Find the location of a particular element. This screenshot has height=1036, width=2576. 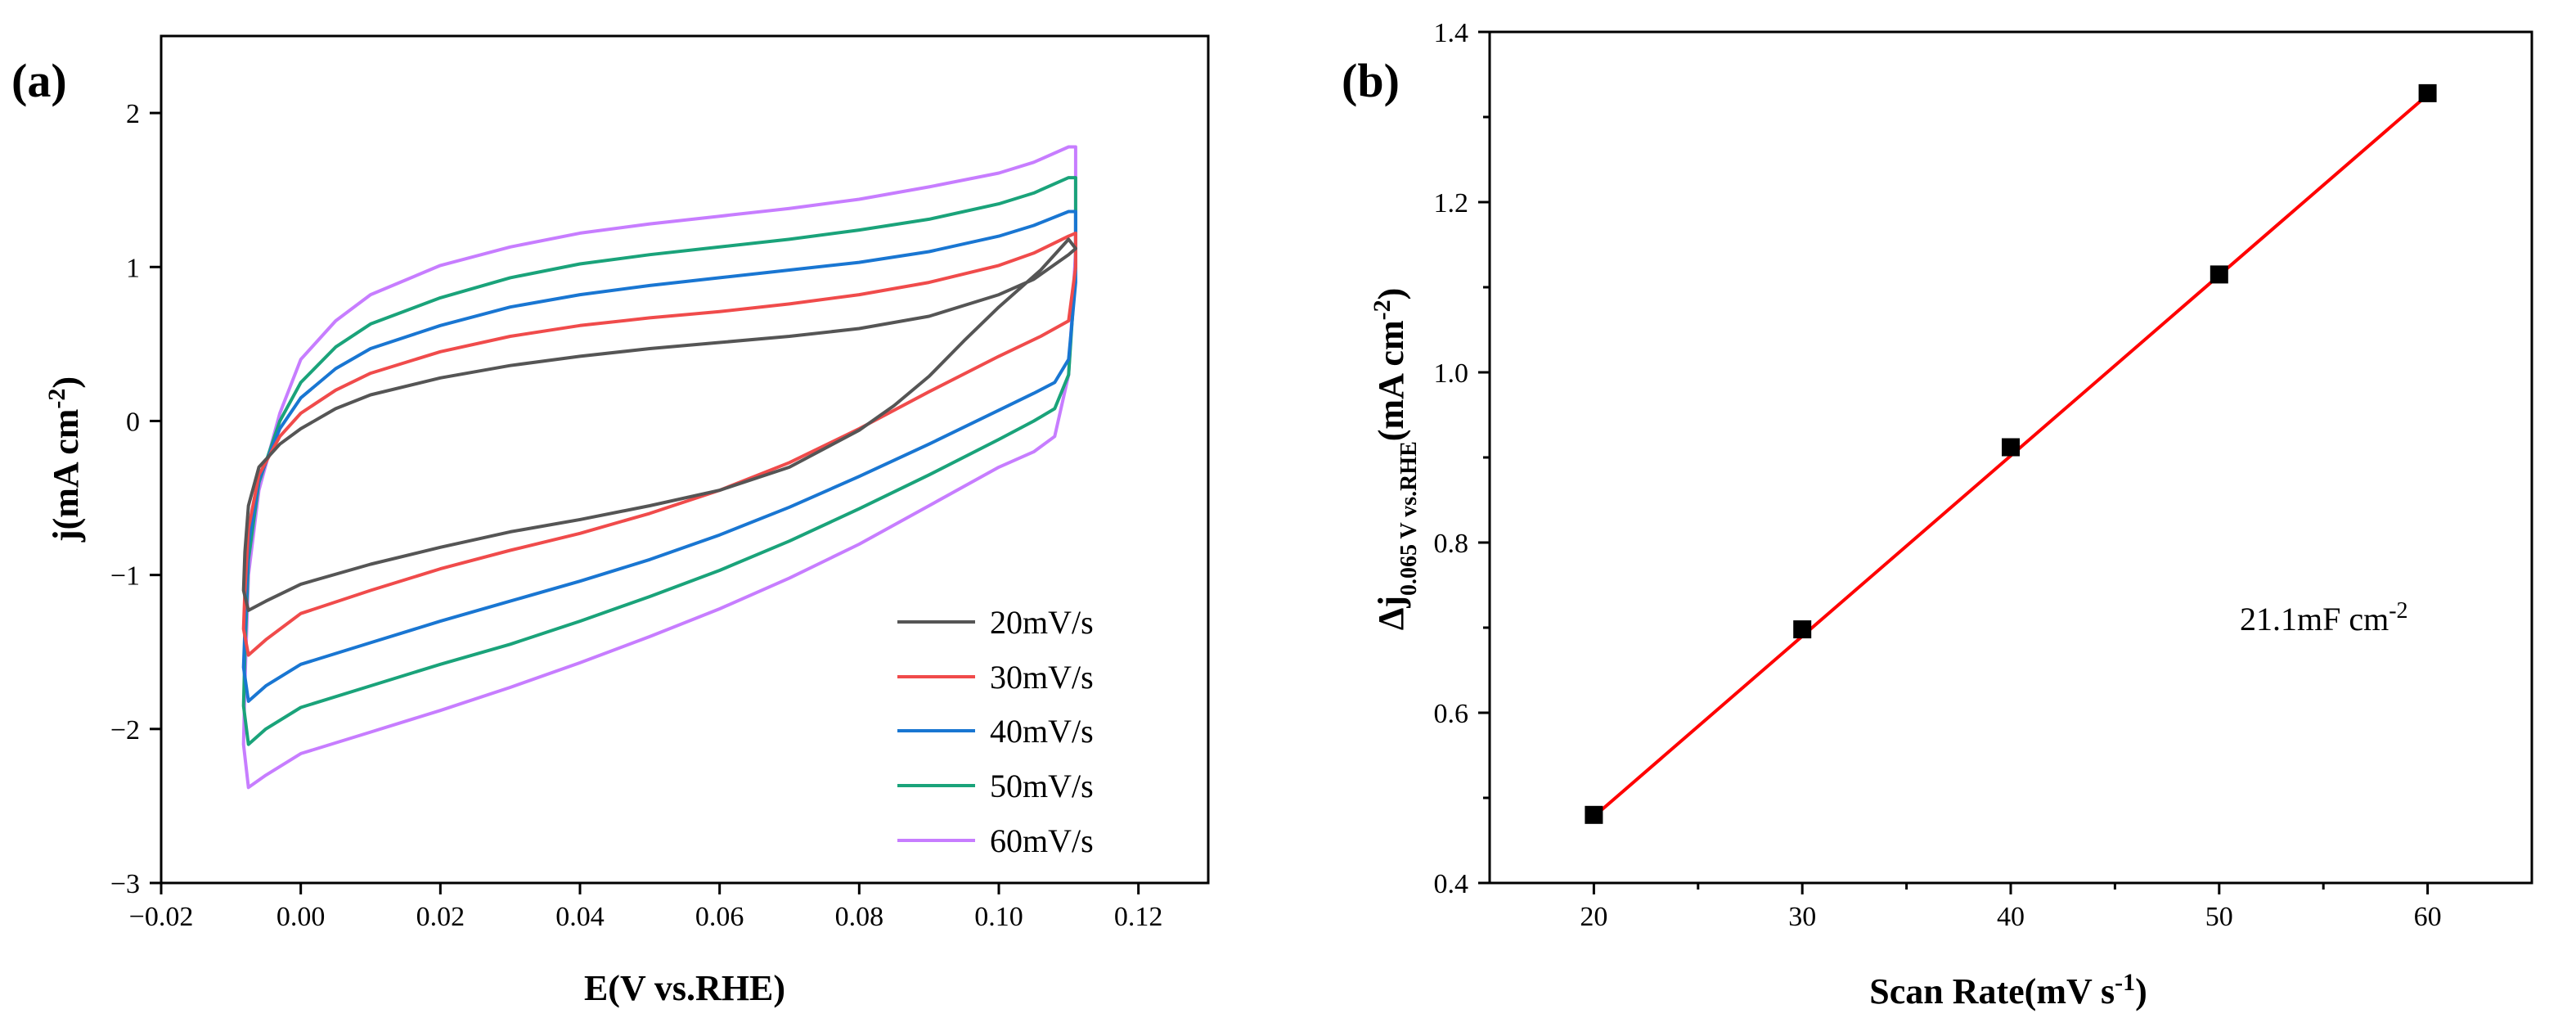

panel-b-y-ticks: 0.4 0.6 0.8 1.0 1.2 1.4 is located at coordinates (1462, 458).